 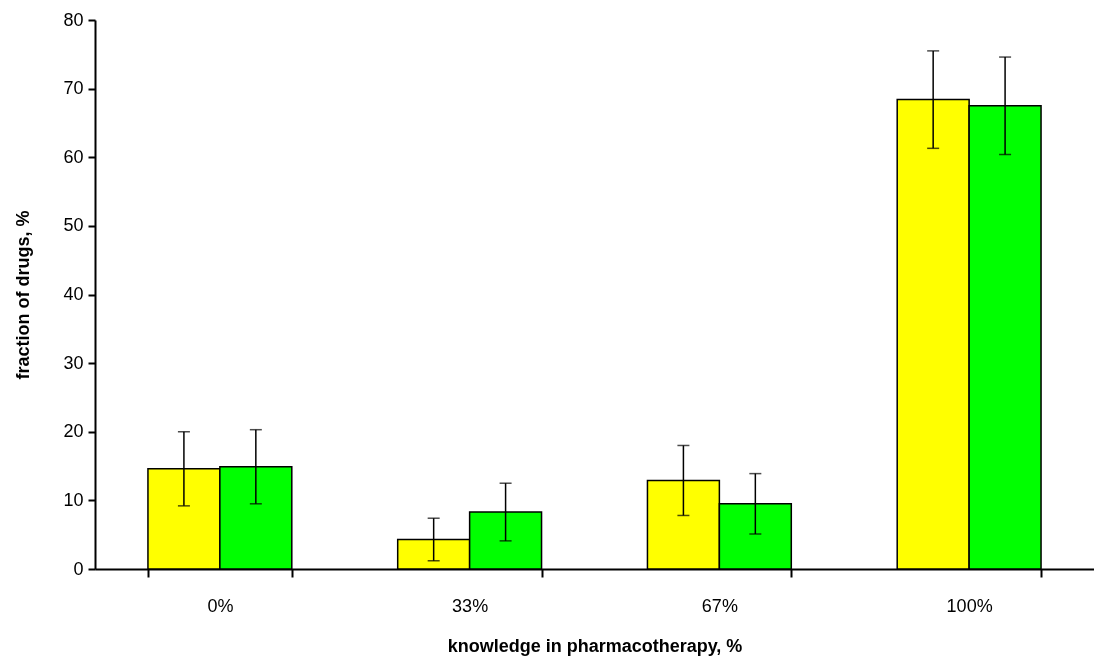 I want to click on y-tick-label: 50, so click(x=73, y=225).